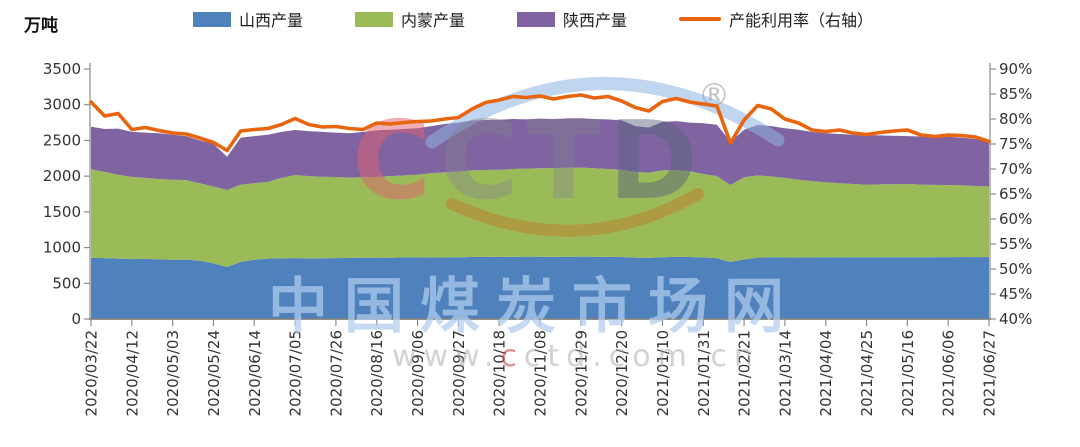 The height and width of the screenshot is (447, 1080). Describe the element at coordinates (377, 373) in the screenshot. I see `svg-text: 2020/08/16` at that location.